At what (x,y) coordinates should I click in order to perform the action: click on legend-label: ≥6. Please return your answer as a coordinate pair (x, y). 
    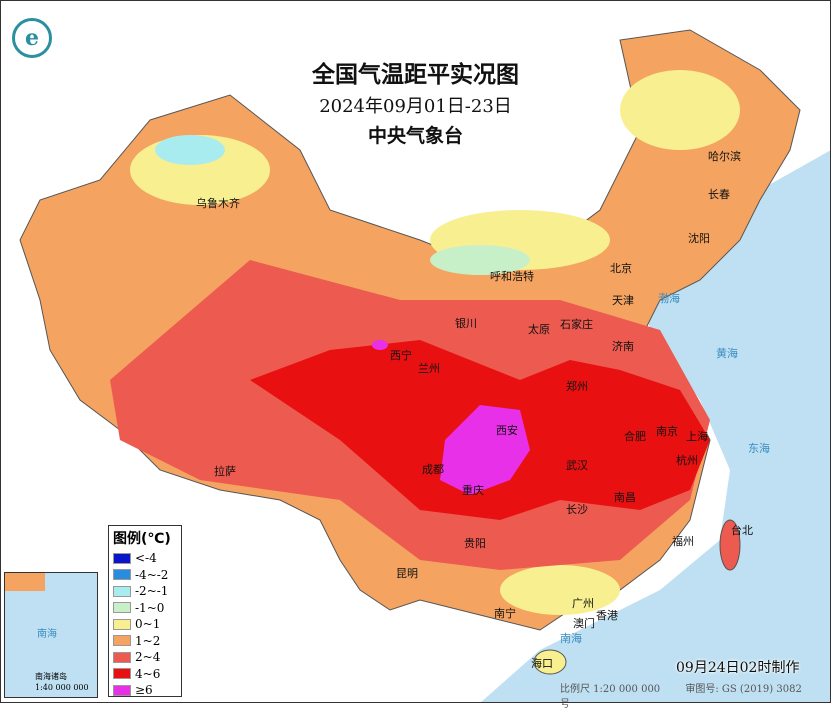
    Looking at the image, I should click on (144, 690).